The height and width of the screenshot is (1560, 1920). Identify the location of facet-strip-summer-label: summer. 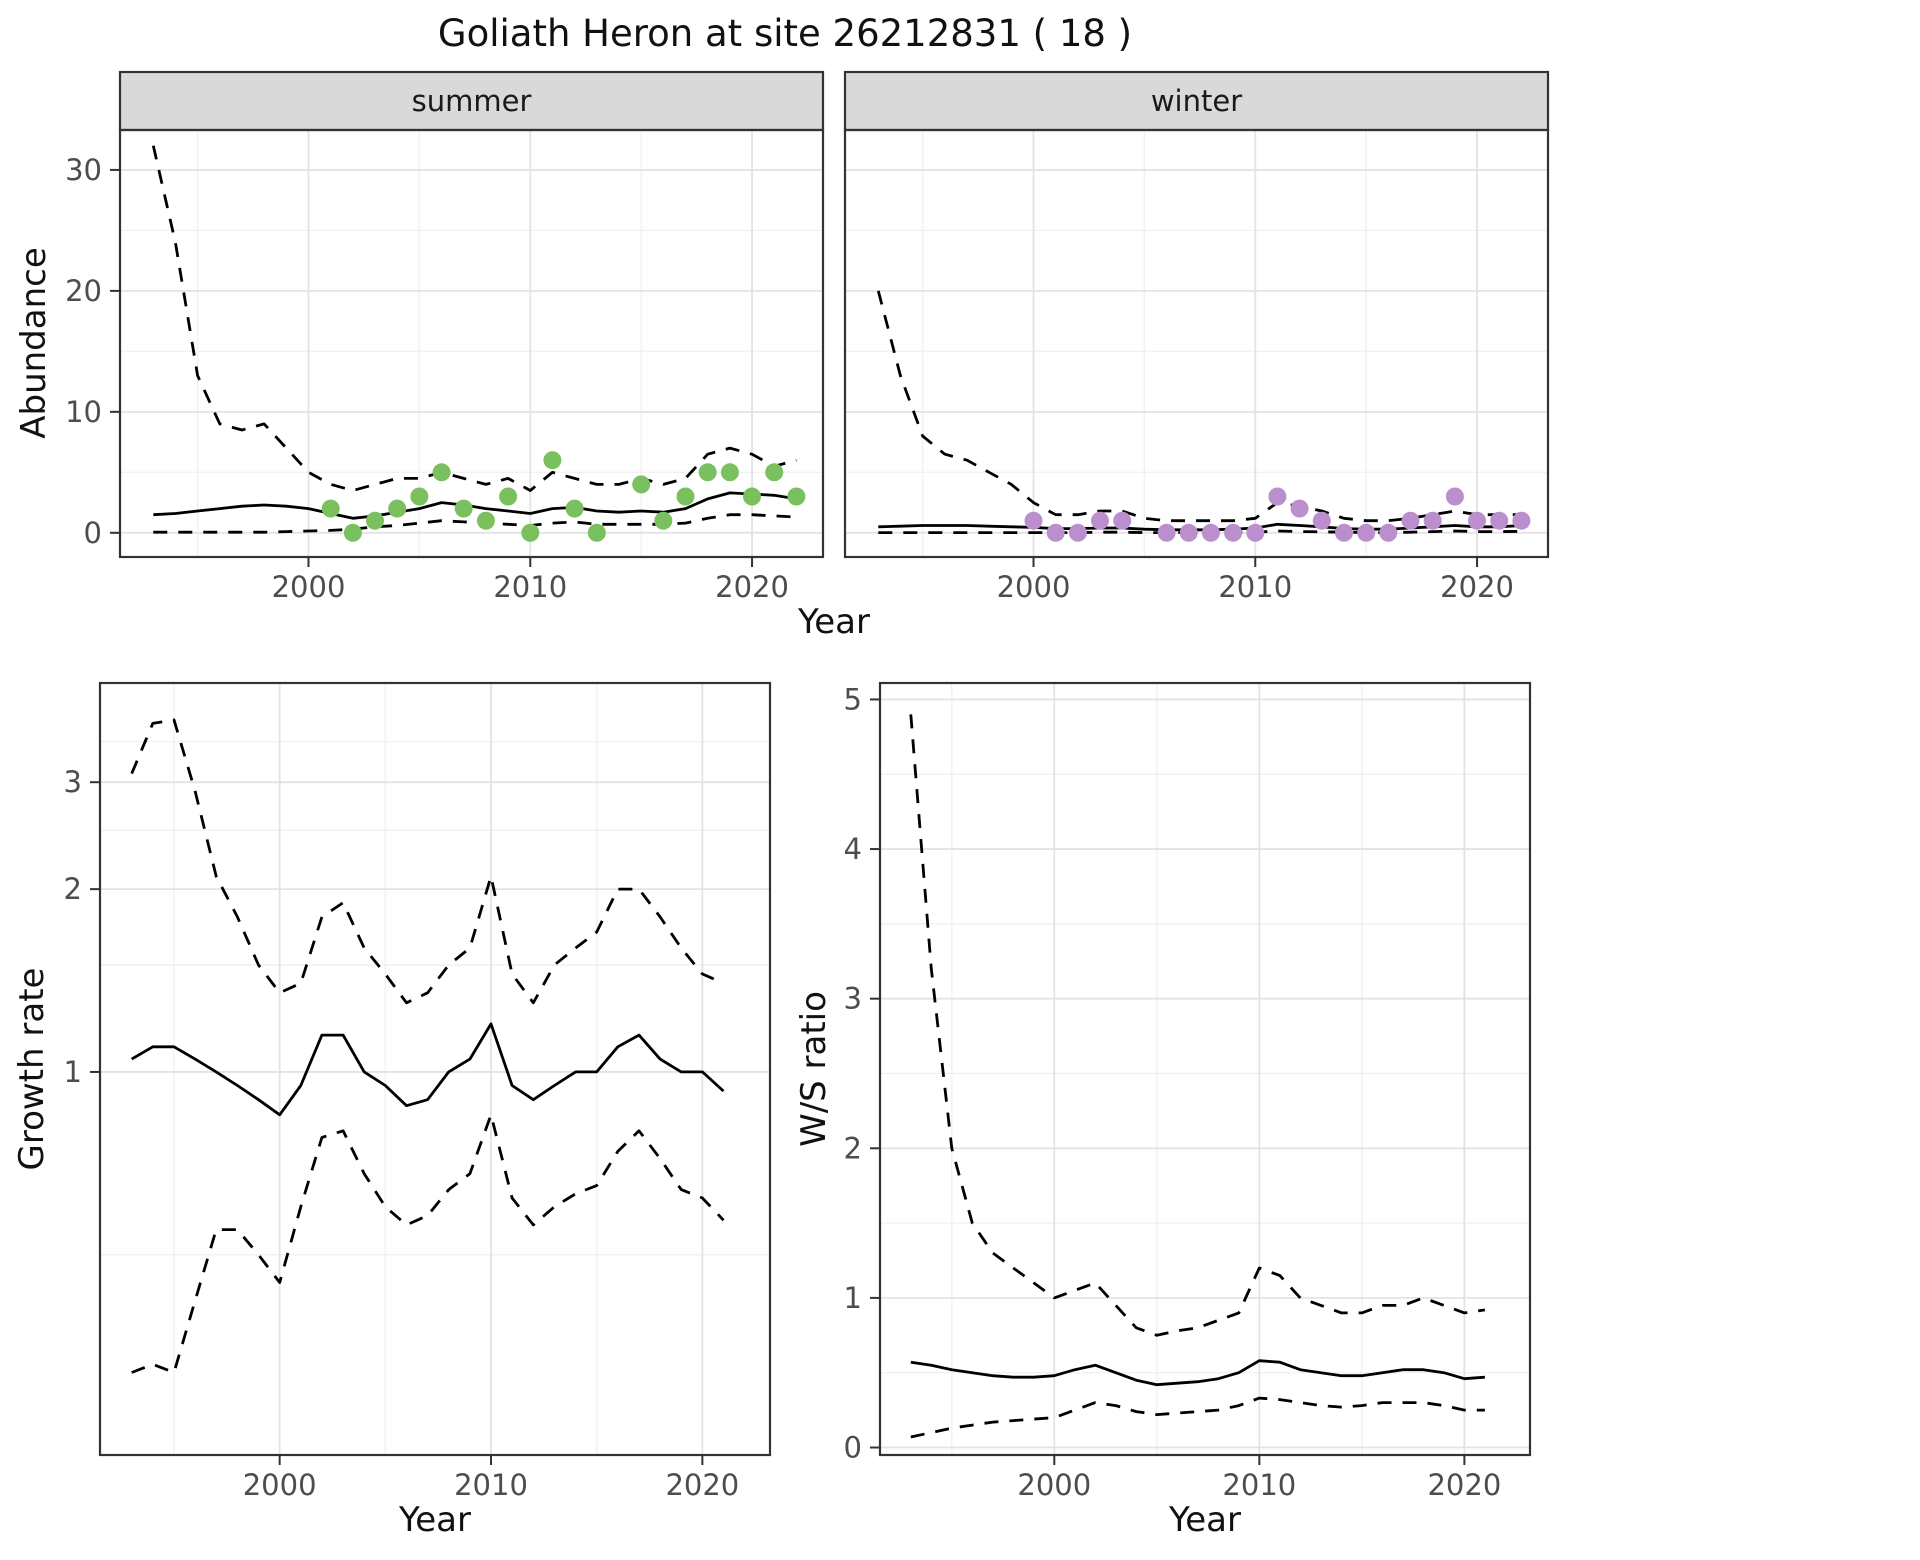
(471, 101).